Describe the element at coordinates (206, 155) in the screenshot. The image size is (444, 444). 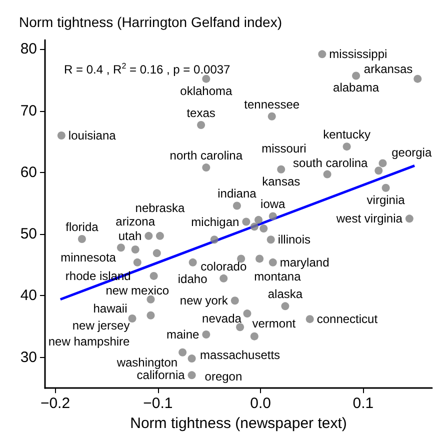
I see `annotation: north carolina` at that location.